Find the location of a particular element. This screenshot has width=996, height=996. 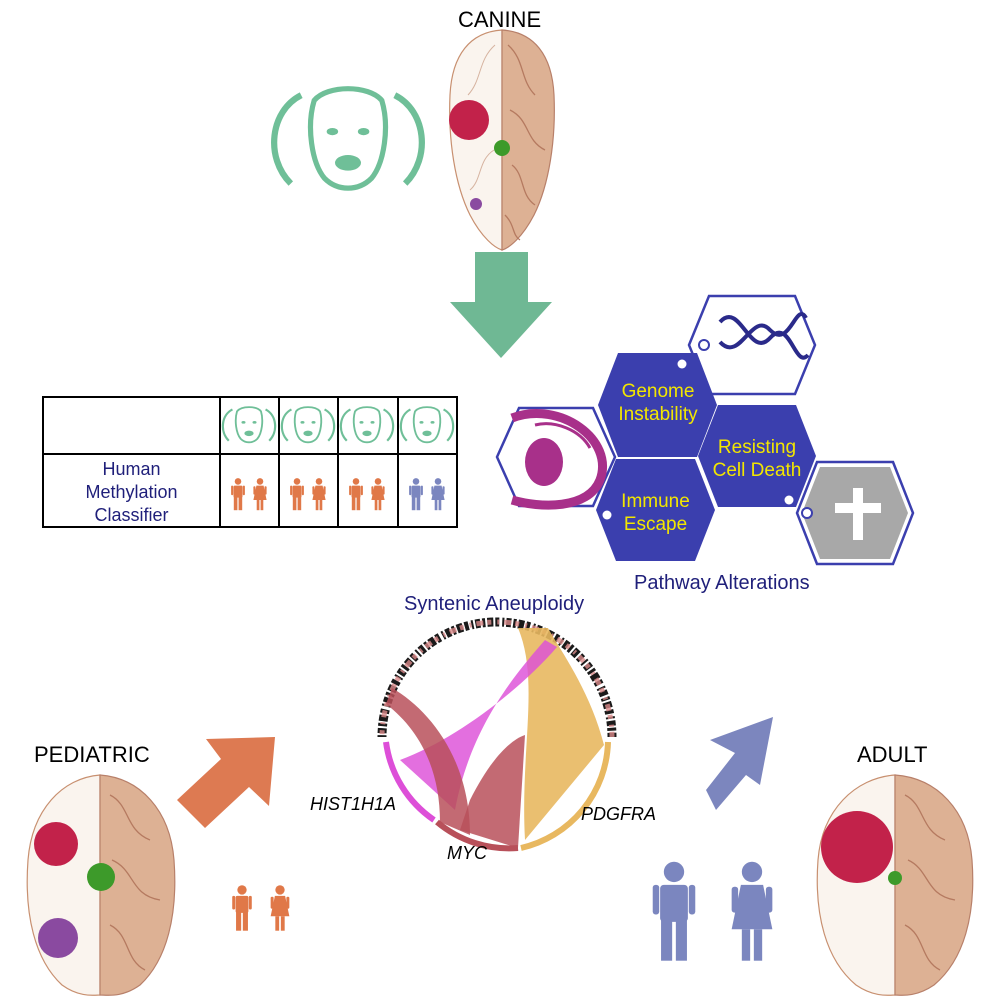

adult-arrow-icon is located at coordinates (739, 763).